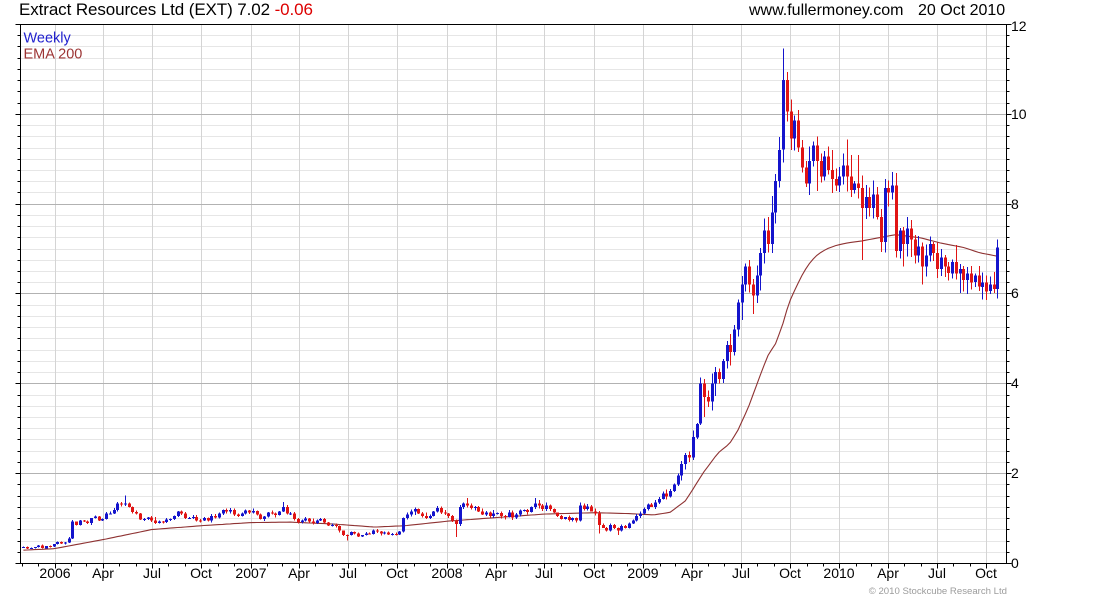 This screenshot has height=600, width=1100. I want to click on svg-text: 2009, so click(642, 573).